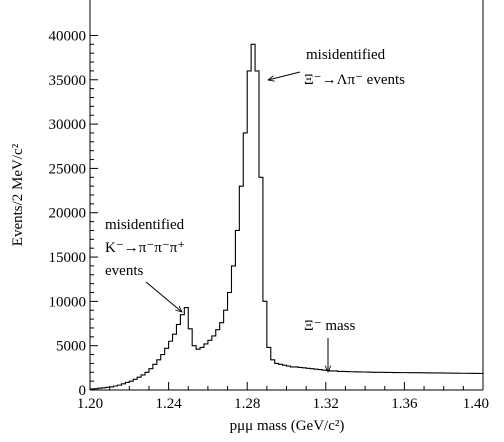  What do you see at coordinates (68, 81) in the screenshot?
I see `y-tick-label: 35000` at bounding box center [68, 81].